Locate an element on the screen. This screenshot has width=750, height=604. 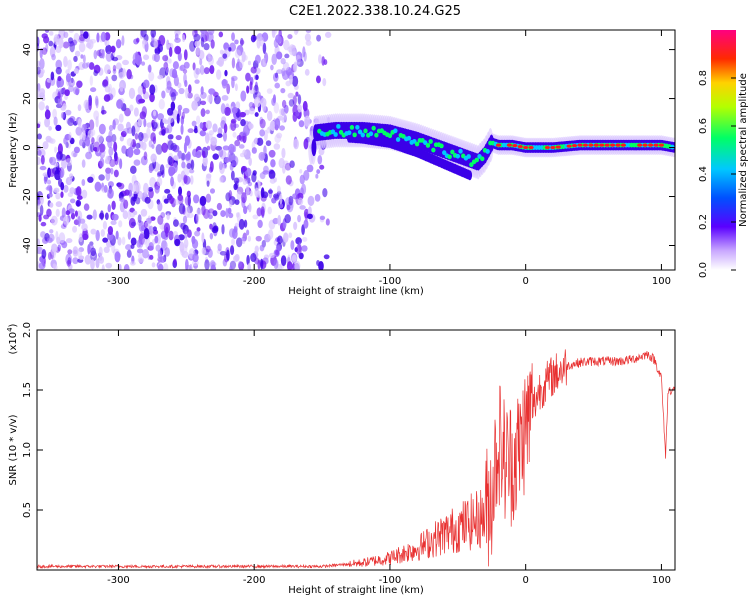
signal-core is located at coordinates (357, 127).